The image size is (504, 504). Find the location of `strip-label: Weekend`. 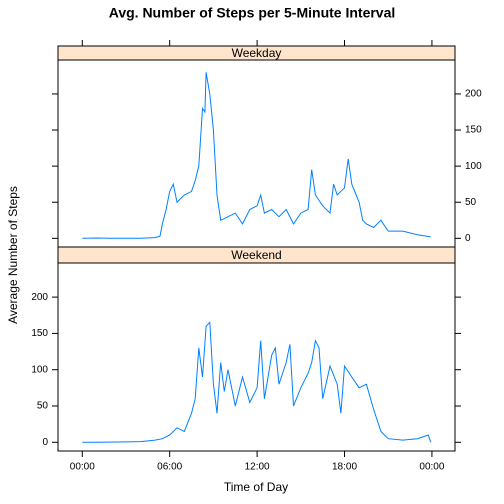

strip-label: Weekend is located at coordinates (256, 255).